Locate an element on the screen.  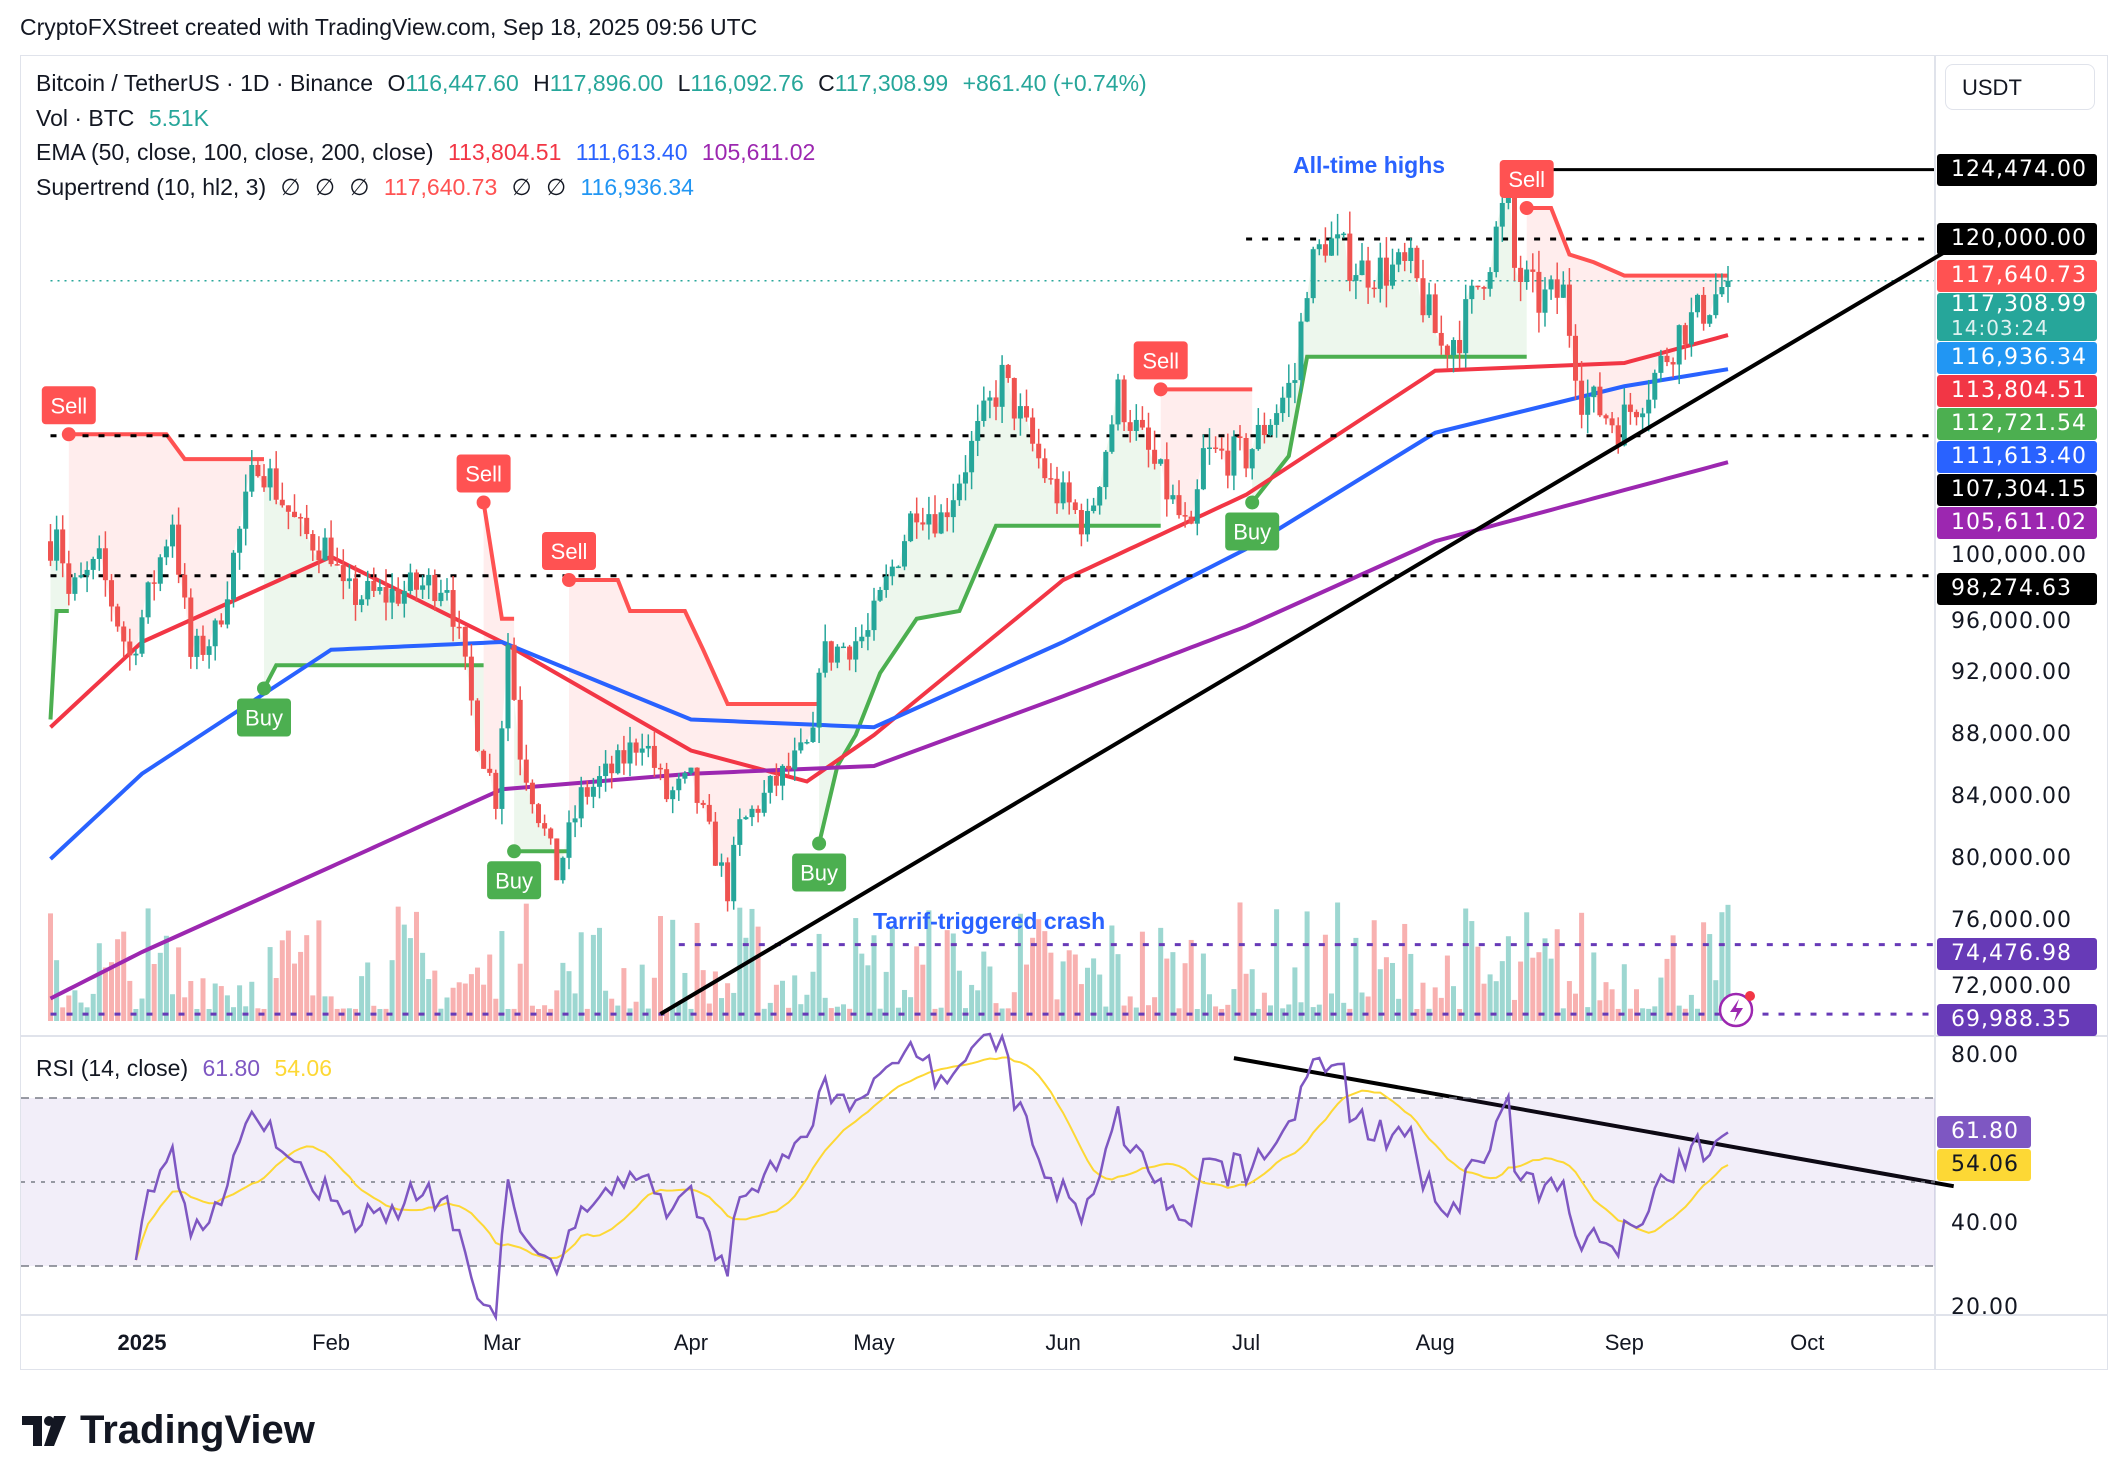
time-tick: Oct is located at coordinates (1807, 1342).